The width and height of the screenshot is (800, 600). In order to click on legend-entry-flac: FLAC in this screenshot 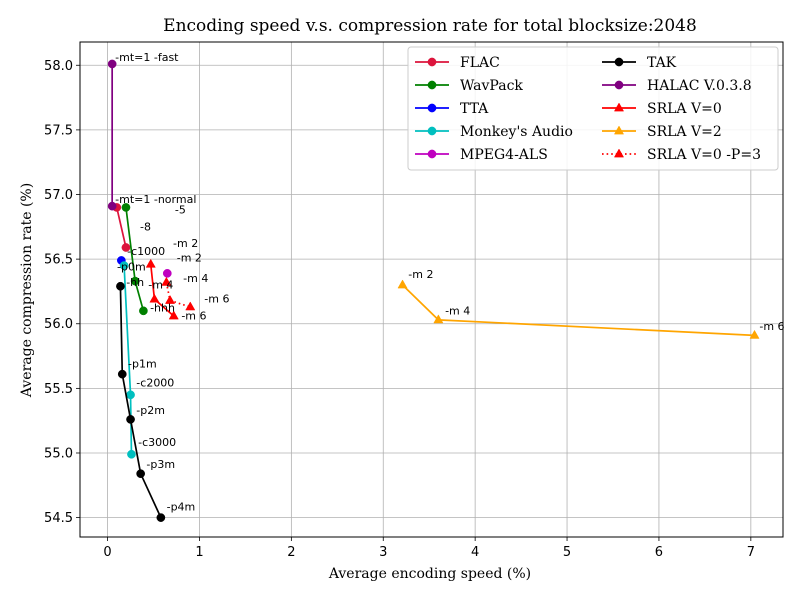, I will do `click(457, 63)`.